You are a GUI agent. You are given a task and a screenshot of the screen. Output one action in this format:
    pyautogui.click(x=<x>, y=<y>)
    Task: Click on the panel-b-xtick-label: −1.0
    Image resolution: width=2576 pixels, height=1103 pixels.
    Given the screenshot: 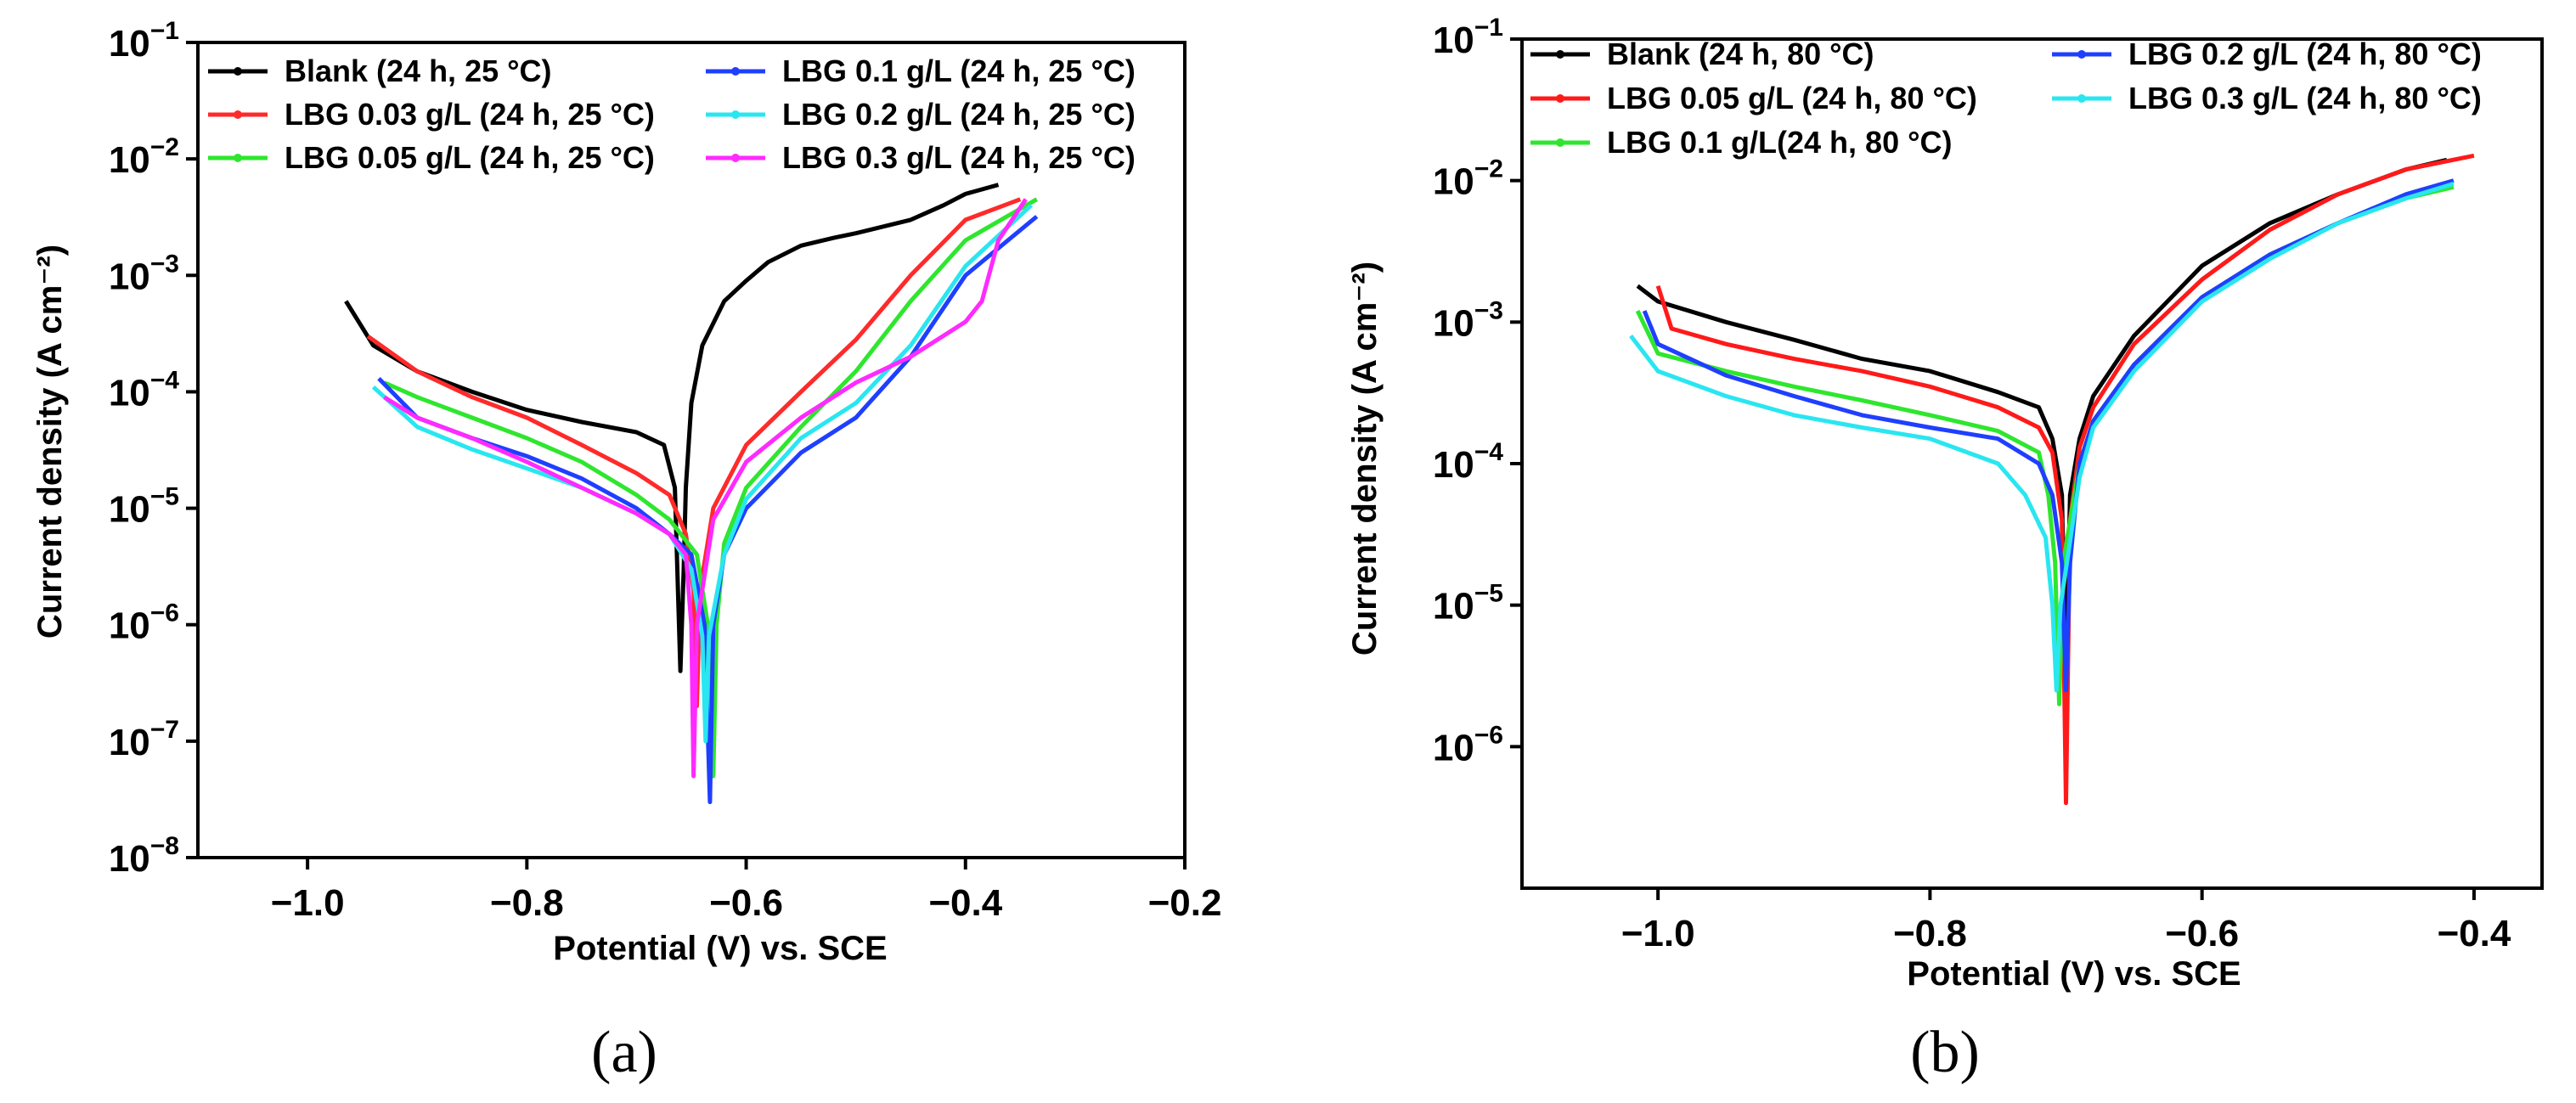 What is the action you would take?
    pyautogui.click(x=1658, y=934)
    